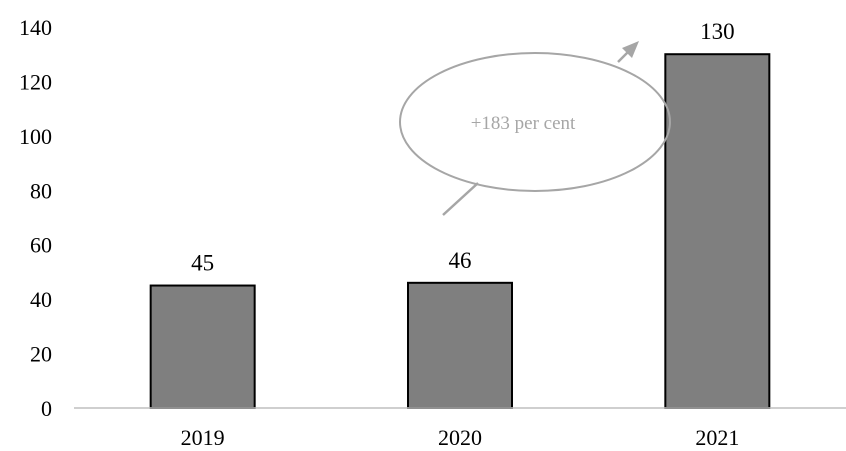 The height and width of the screenshot is (451, 846). I want to click on x-axis-ticks: 2019 2020 2021, so click(460, 437).